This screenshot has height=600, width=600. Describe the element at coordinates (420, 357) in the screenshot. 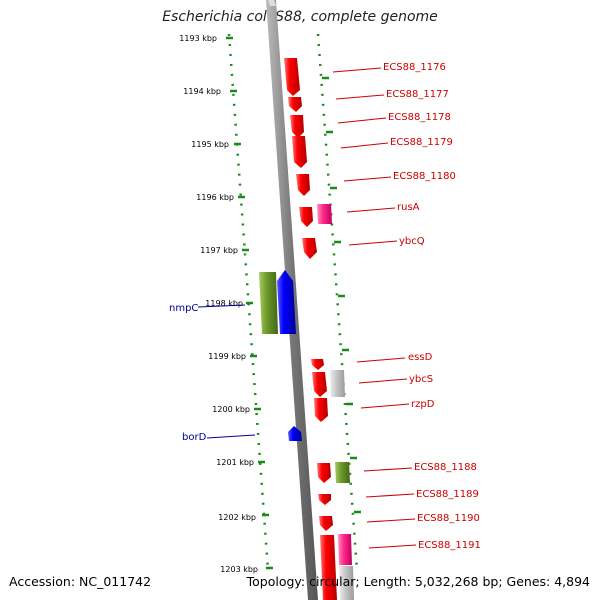

I see `gene-label: essD` at that location.